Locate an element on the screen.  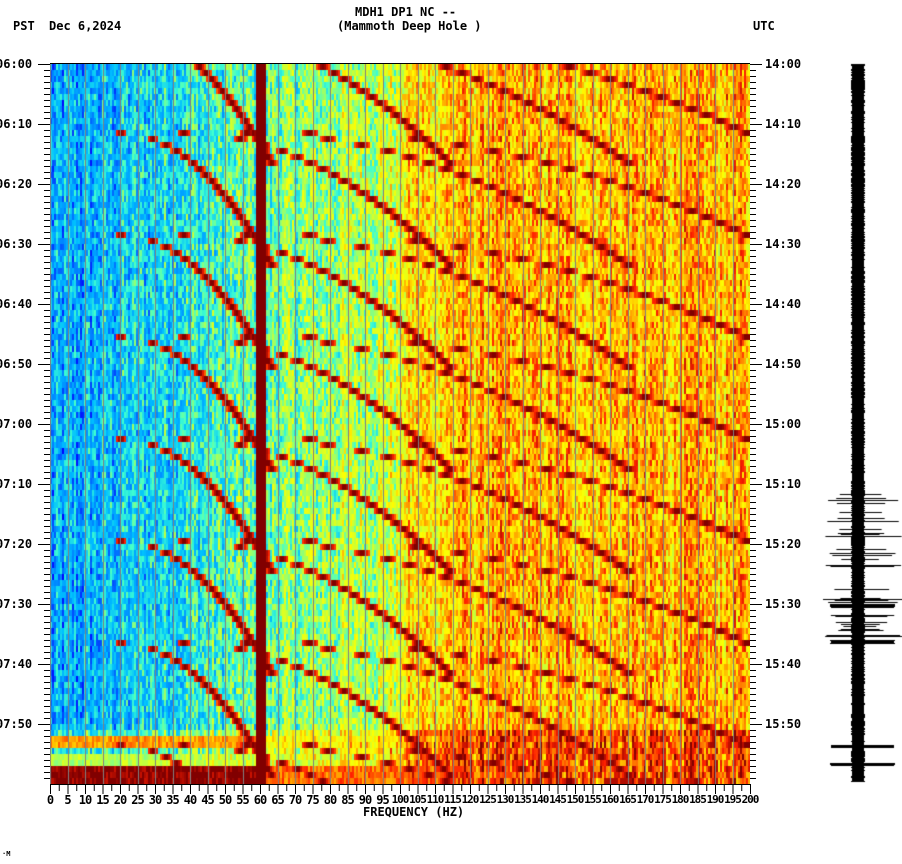
x-tick-label: 160 is located at coordinates (610, 799).